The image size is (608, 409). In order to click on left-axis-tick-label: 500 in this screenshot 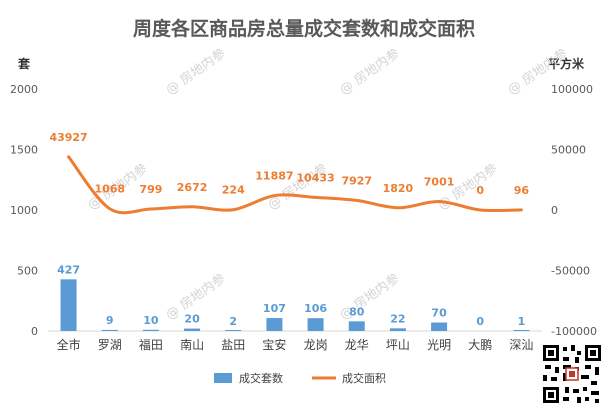, I will do `click(27, 271)`.